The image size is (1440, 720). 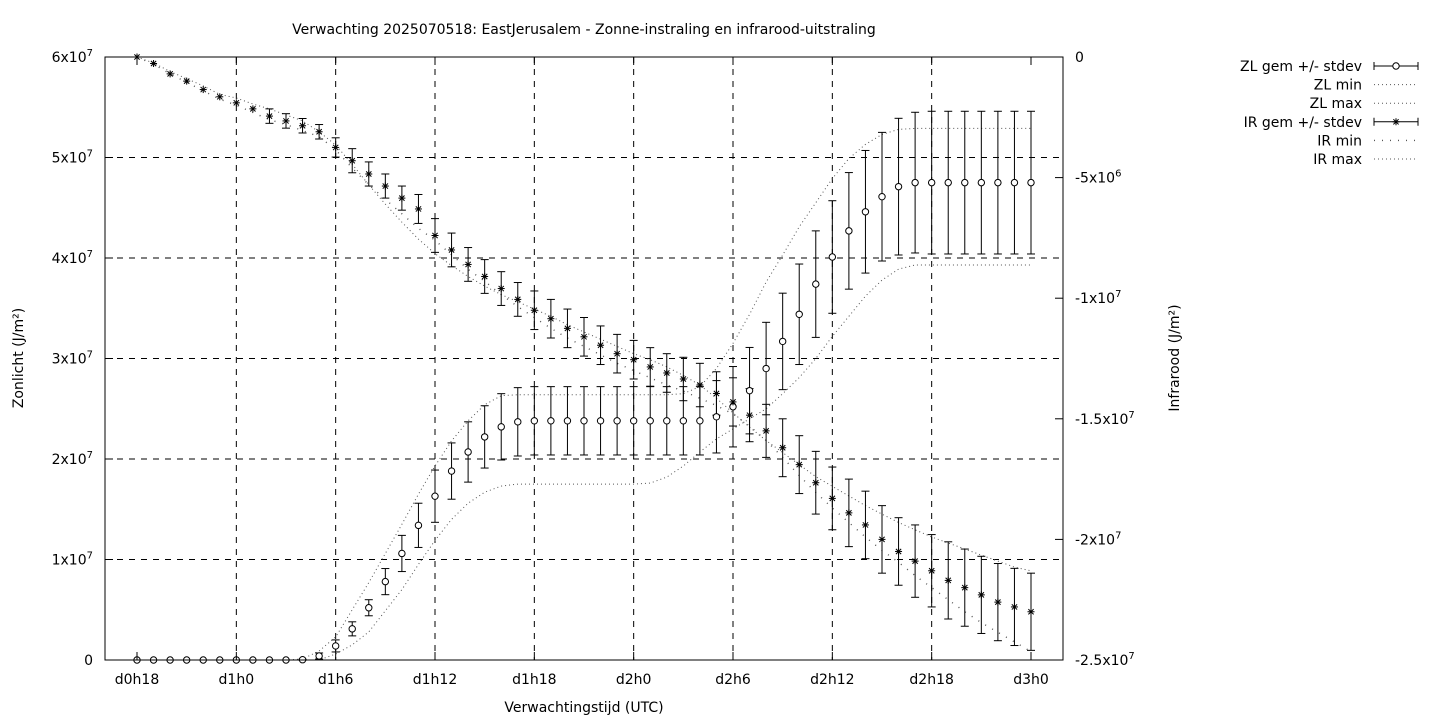 I want to click on x-tick-label: d1h18, so click(x=534, y=680).